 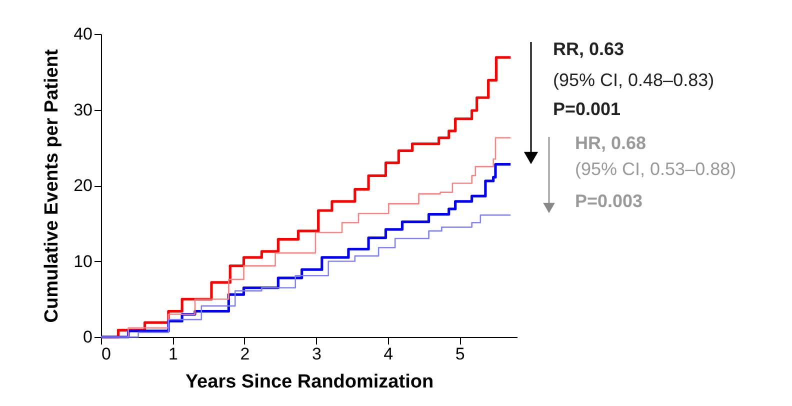 What do you see at coordinates (106, 354) in the screenshot?
I see `x-tick-label: 0` at bounding box center [106, 354].